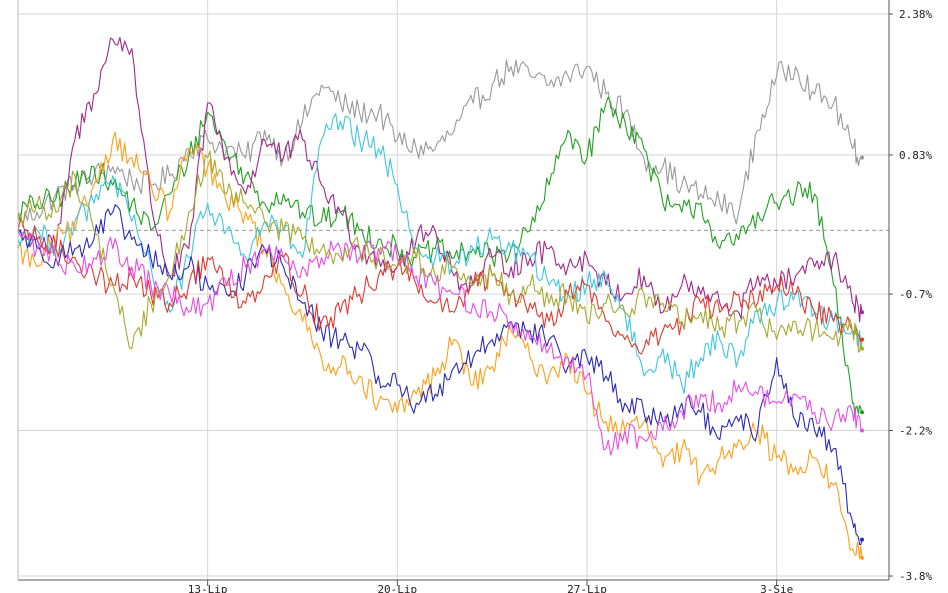  Describe the element at coordinates (587, 588) in the screenshot. I see `x-tick-label: 27-Lip` at that location.